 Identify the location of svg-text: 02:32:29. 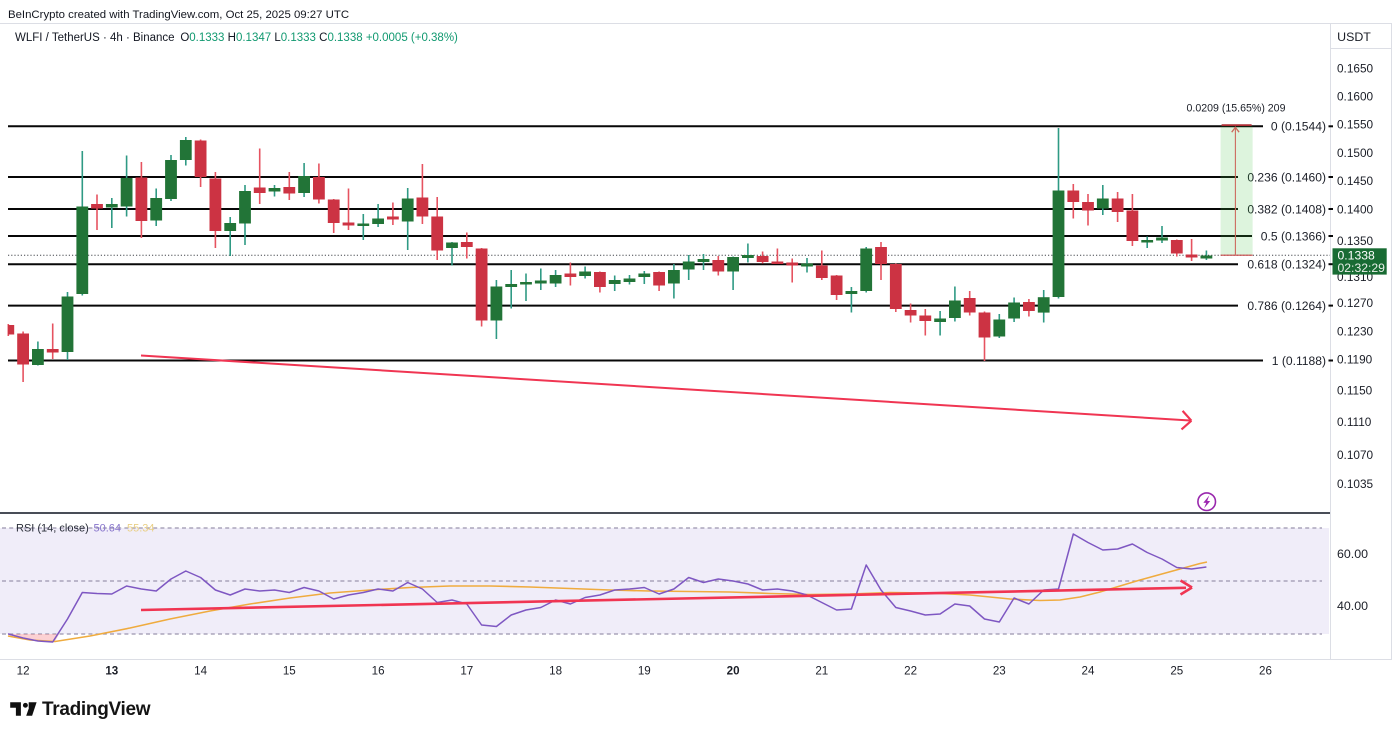
(1362, 268).